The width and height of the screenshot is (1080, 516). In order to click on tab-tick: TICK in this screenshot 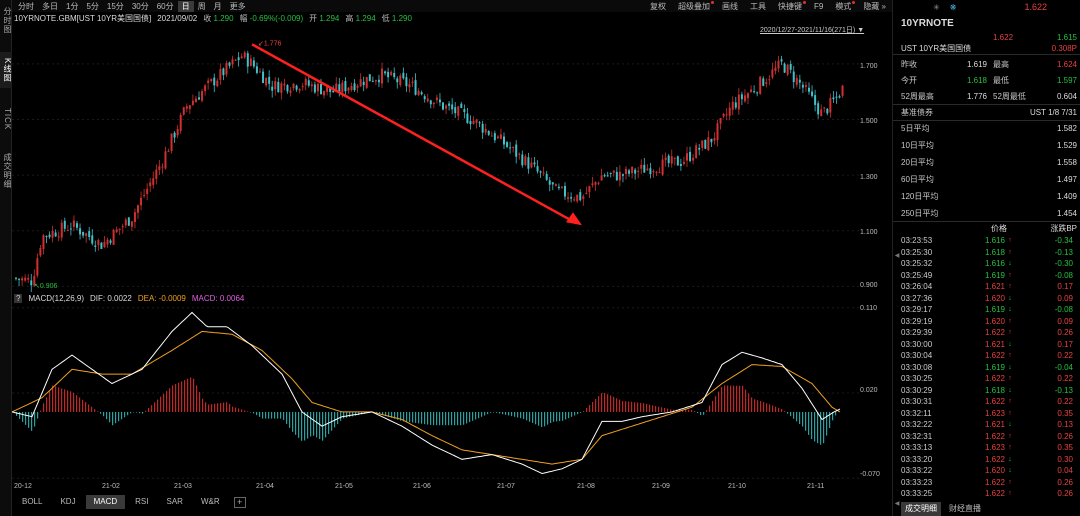, I will do `click(7, 119)`.